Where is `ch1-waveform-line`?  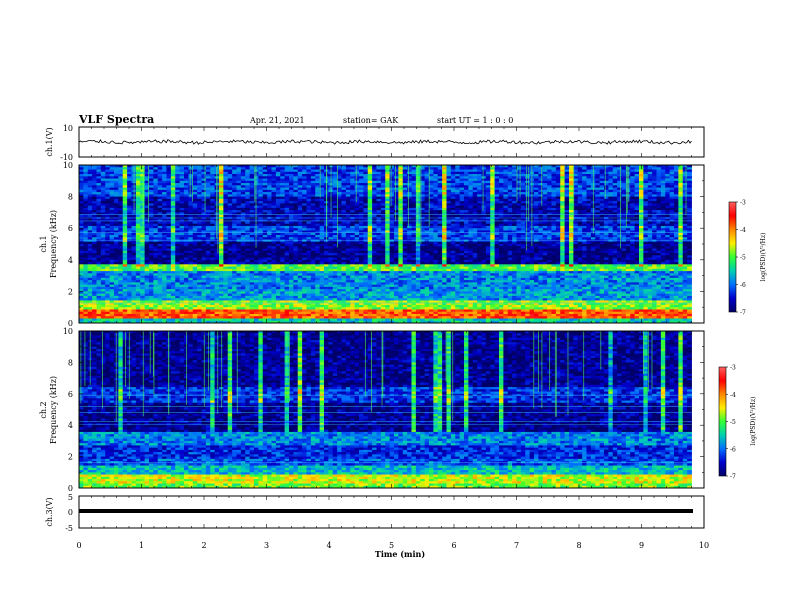 ch1-waveform-line is located at coordinates (385, 141).